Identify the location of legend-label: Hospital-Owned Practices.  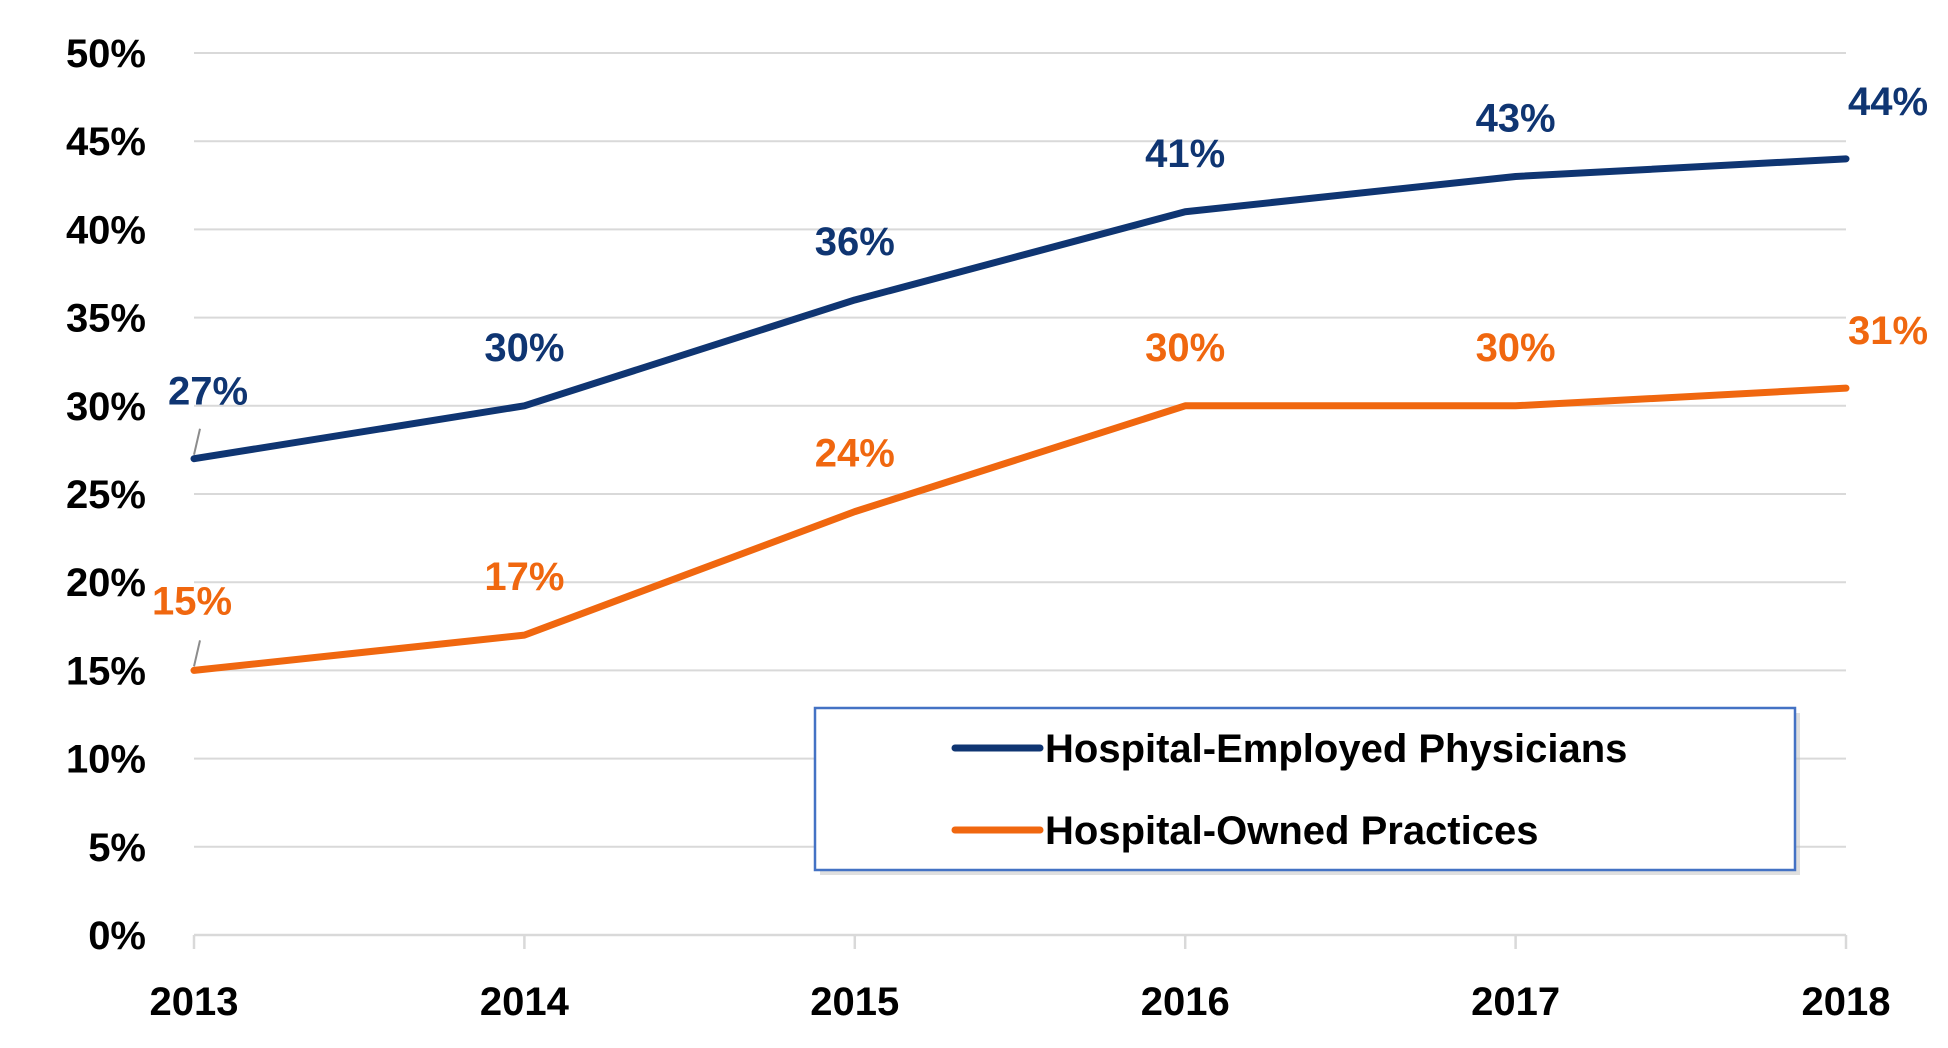
(1291, 831).